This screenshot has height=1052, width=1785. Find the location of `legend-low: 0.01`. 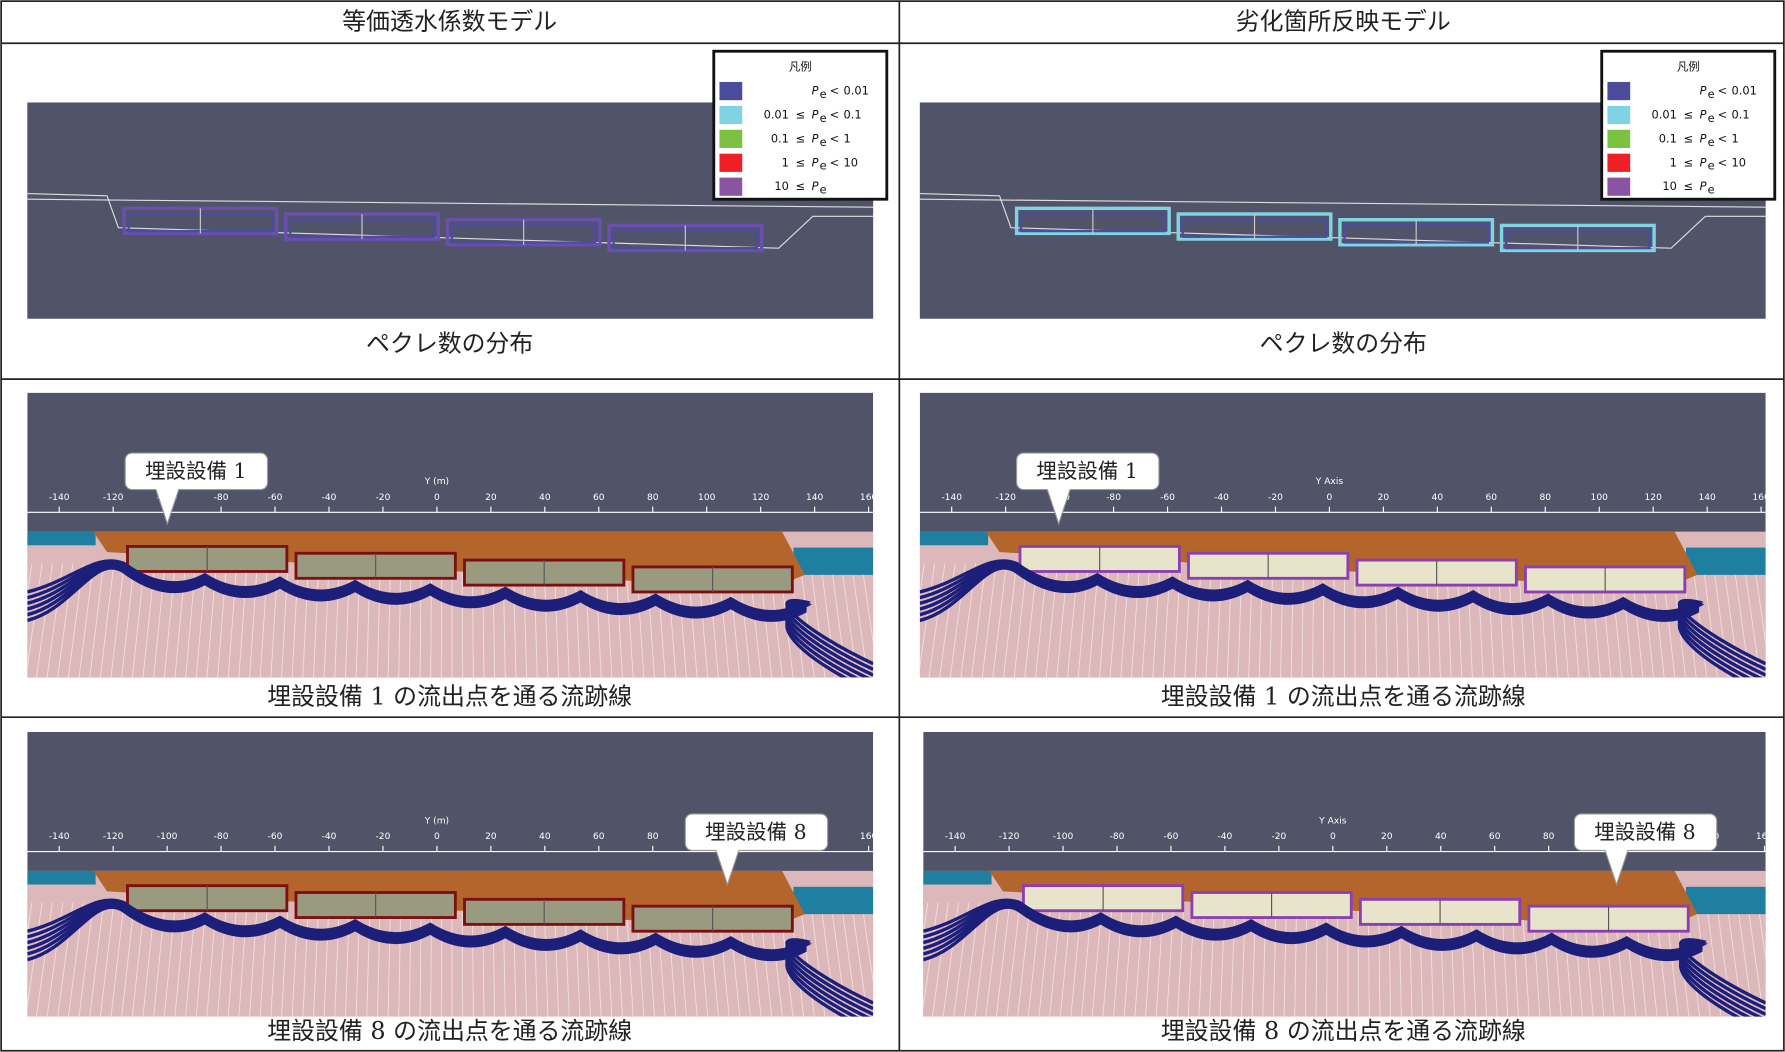

legend-low: 0.01 is located at coordinates (776, 114).